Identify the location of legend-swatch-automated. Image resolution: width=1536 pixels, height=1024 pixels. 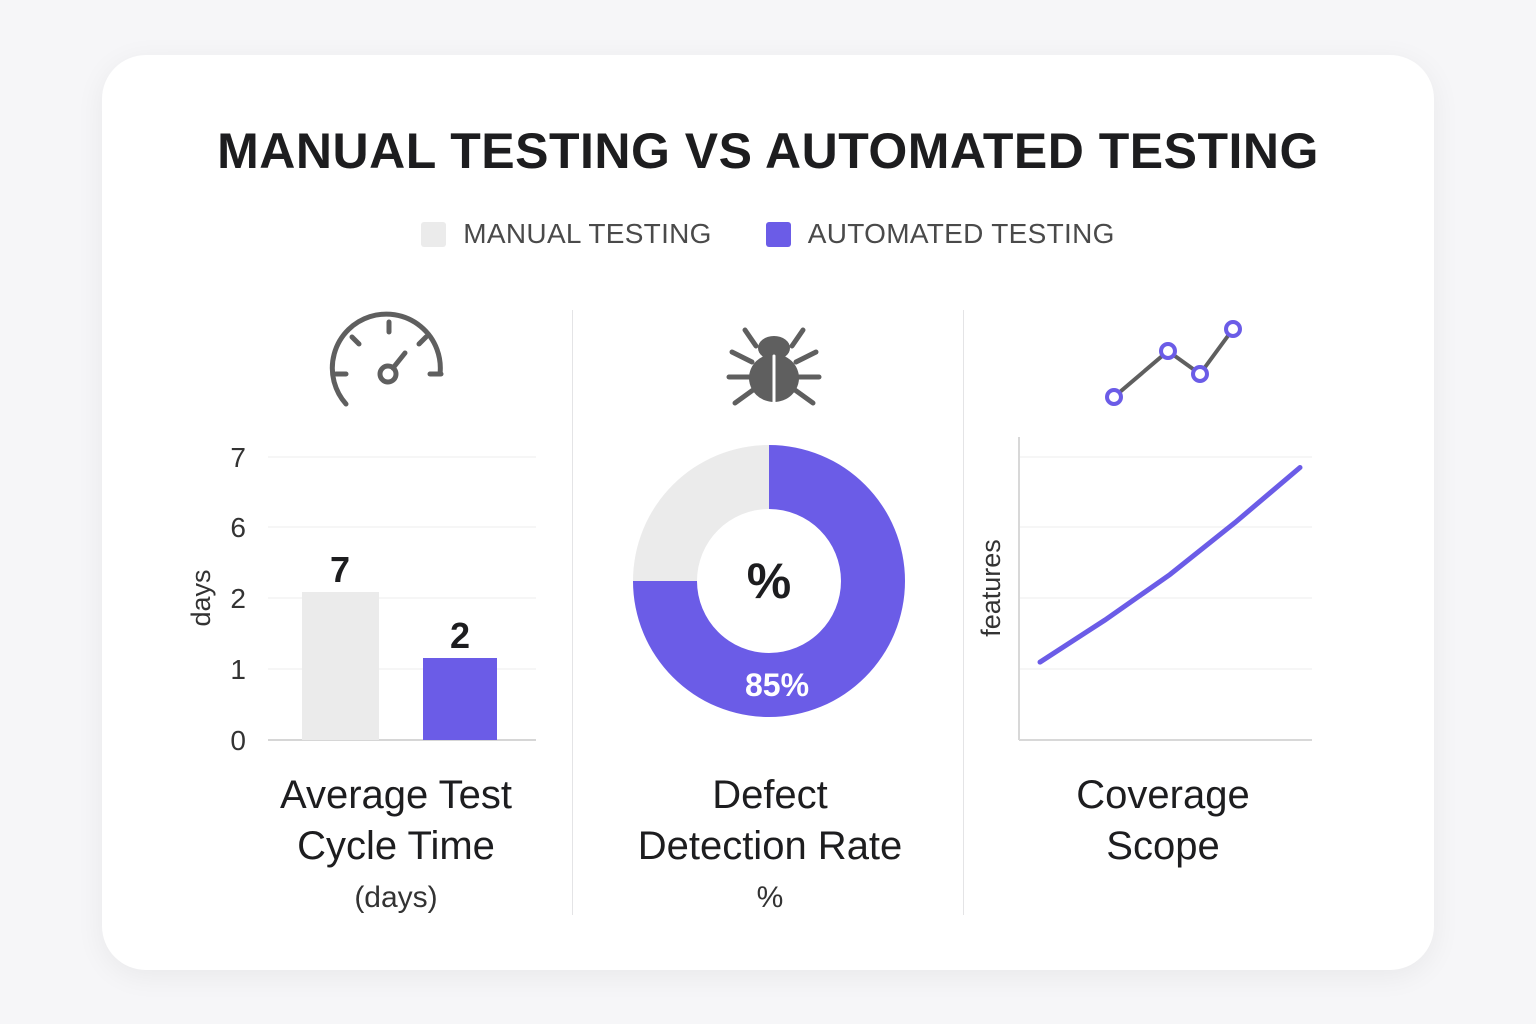
(778, 234).